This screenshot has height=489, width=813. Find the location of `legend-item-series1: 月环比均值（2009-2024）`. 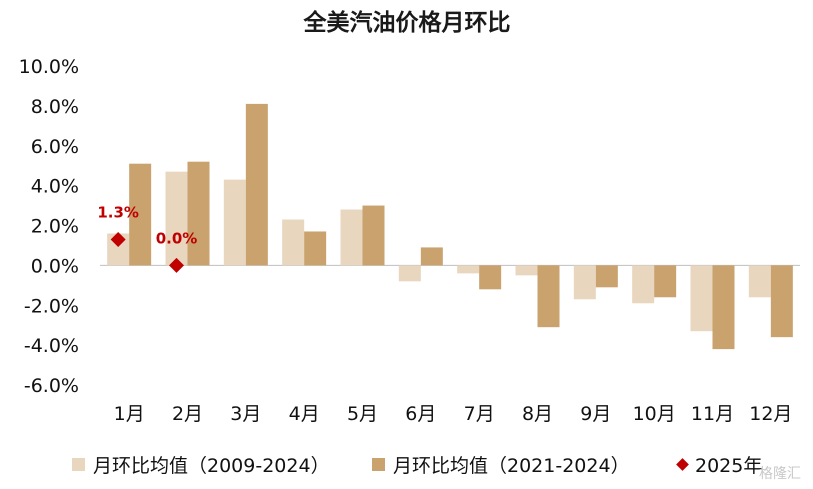

legend-item-series1: 月环比均值（2009-2024） is located at coordinates (201, 464).